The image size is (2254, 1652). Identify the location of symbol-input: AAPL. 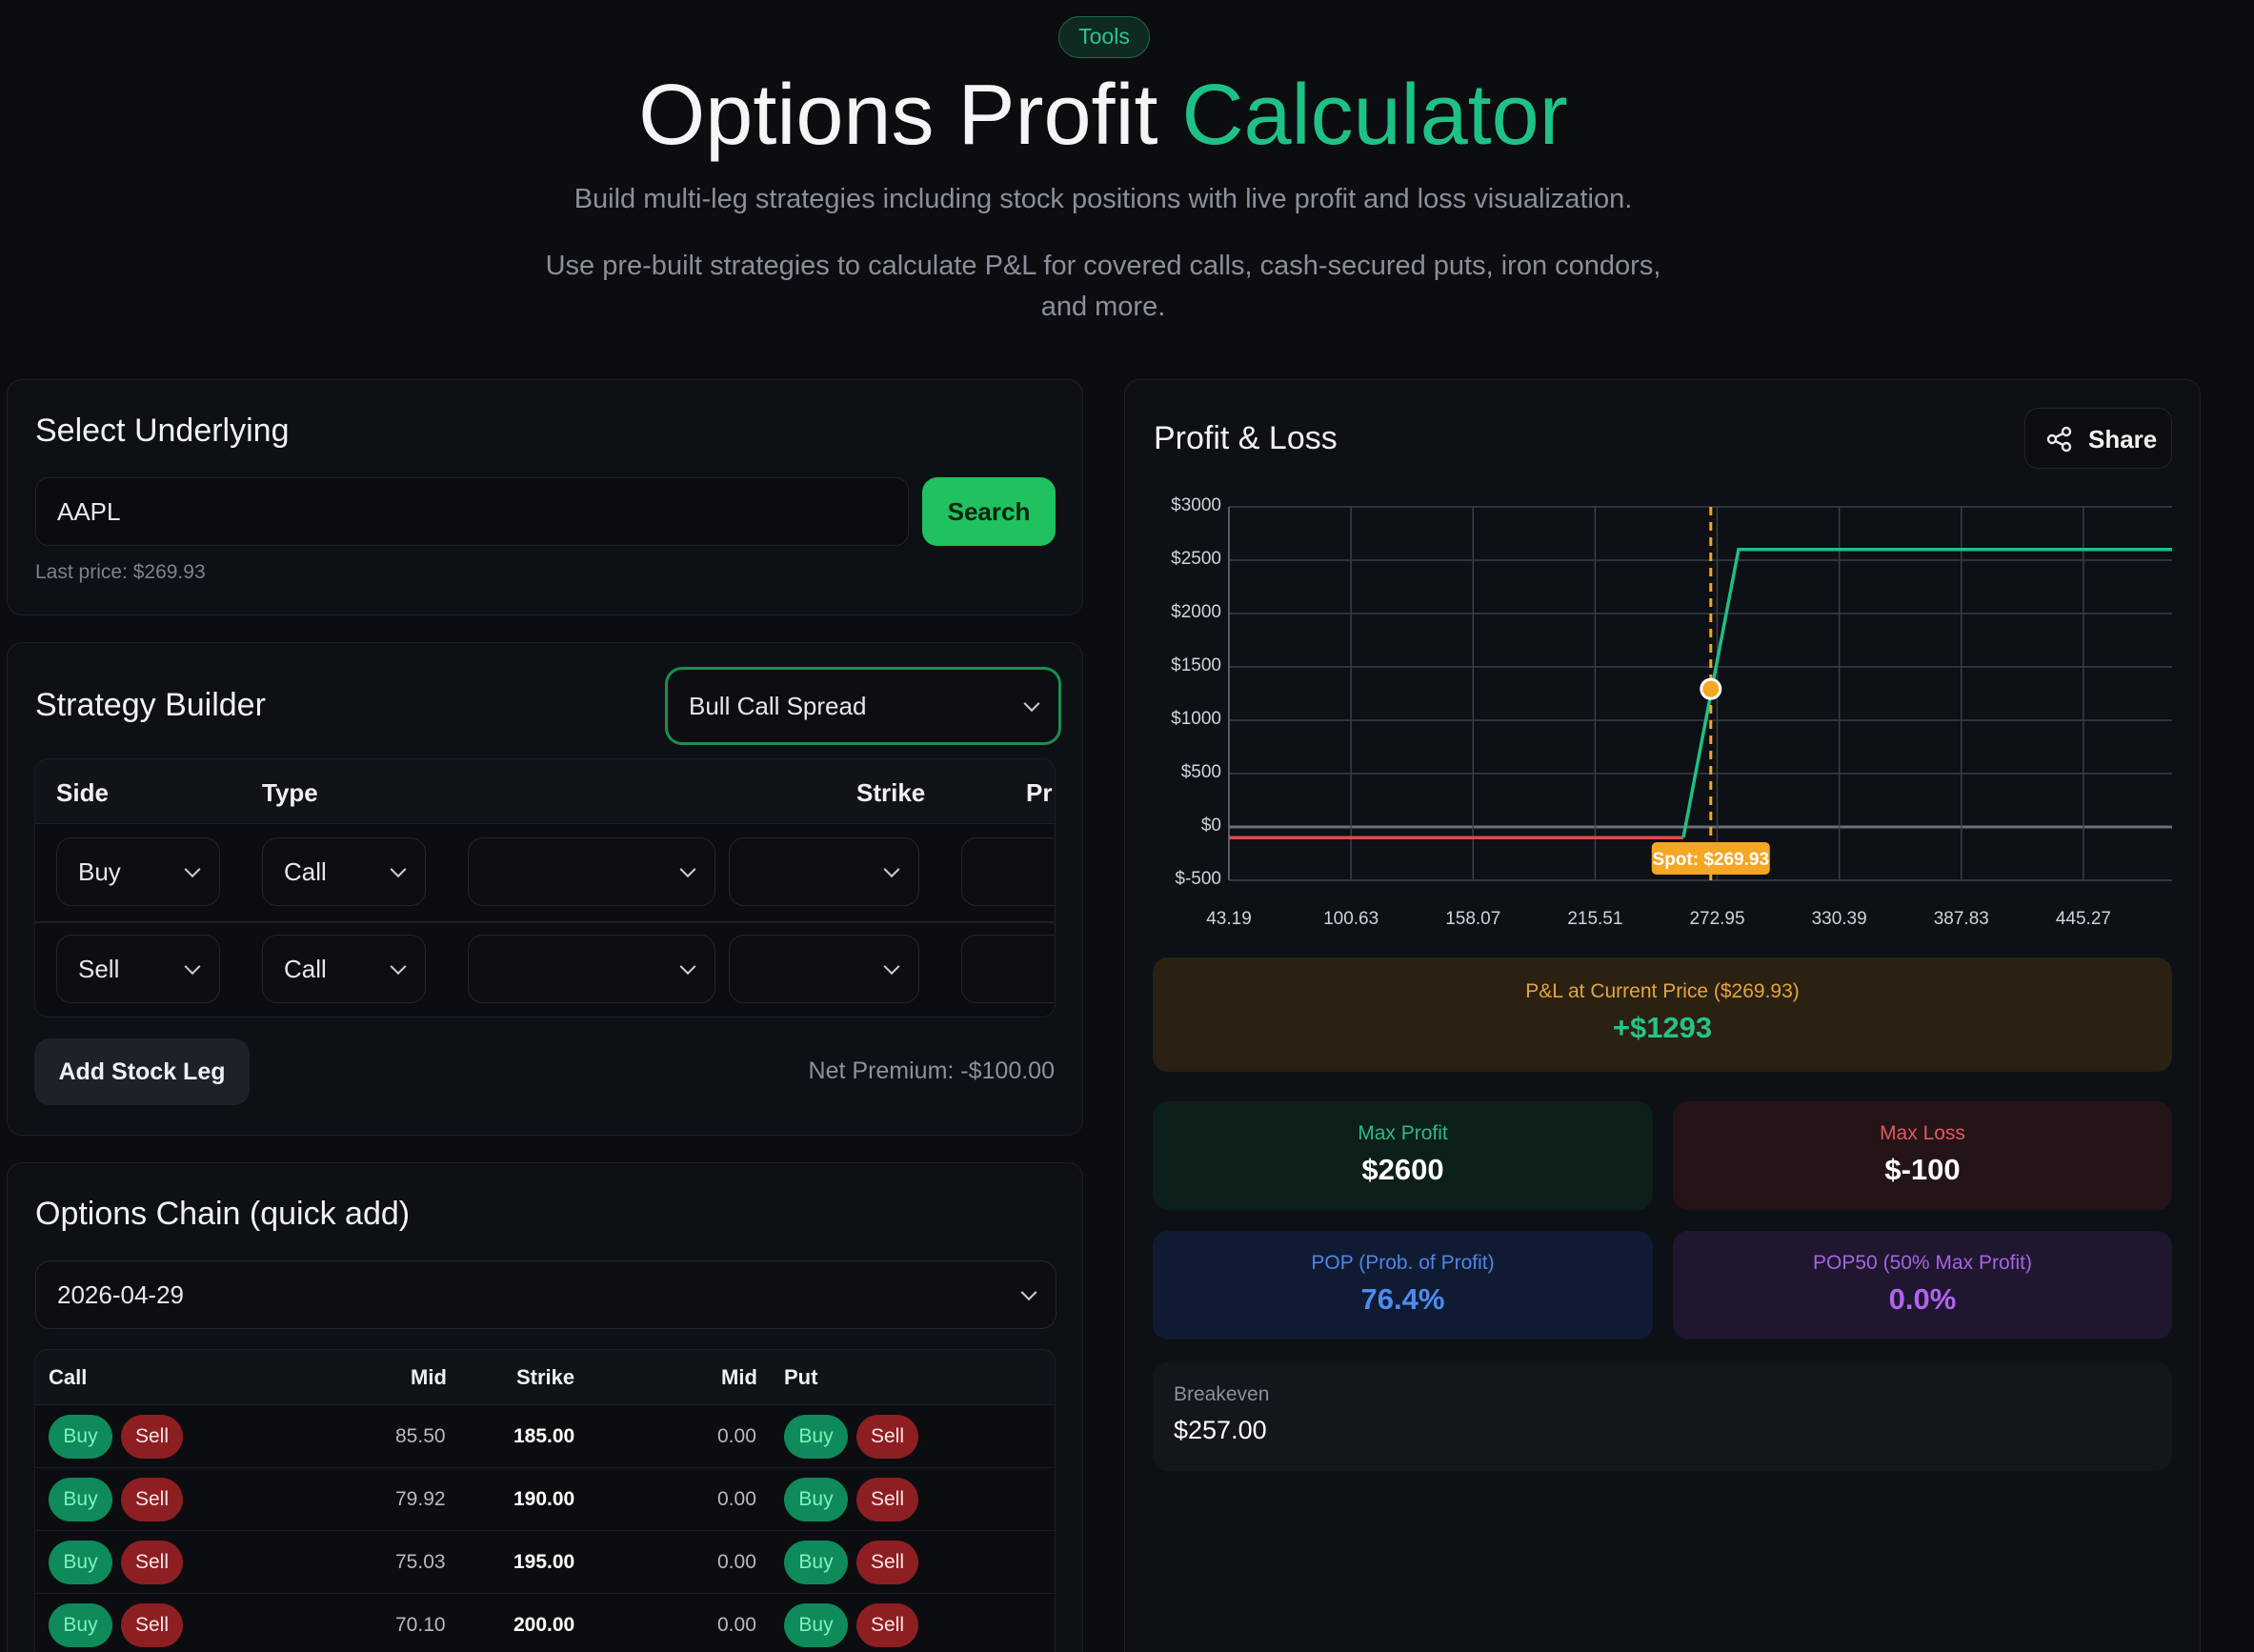
(472, 511).